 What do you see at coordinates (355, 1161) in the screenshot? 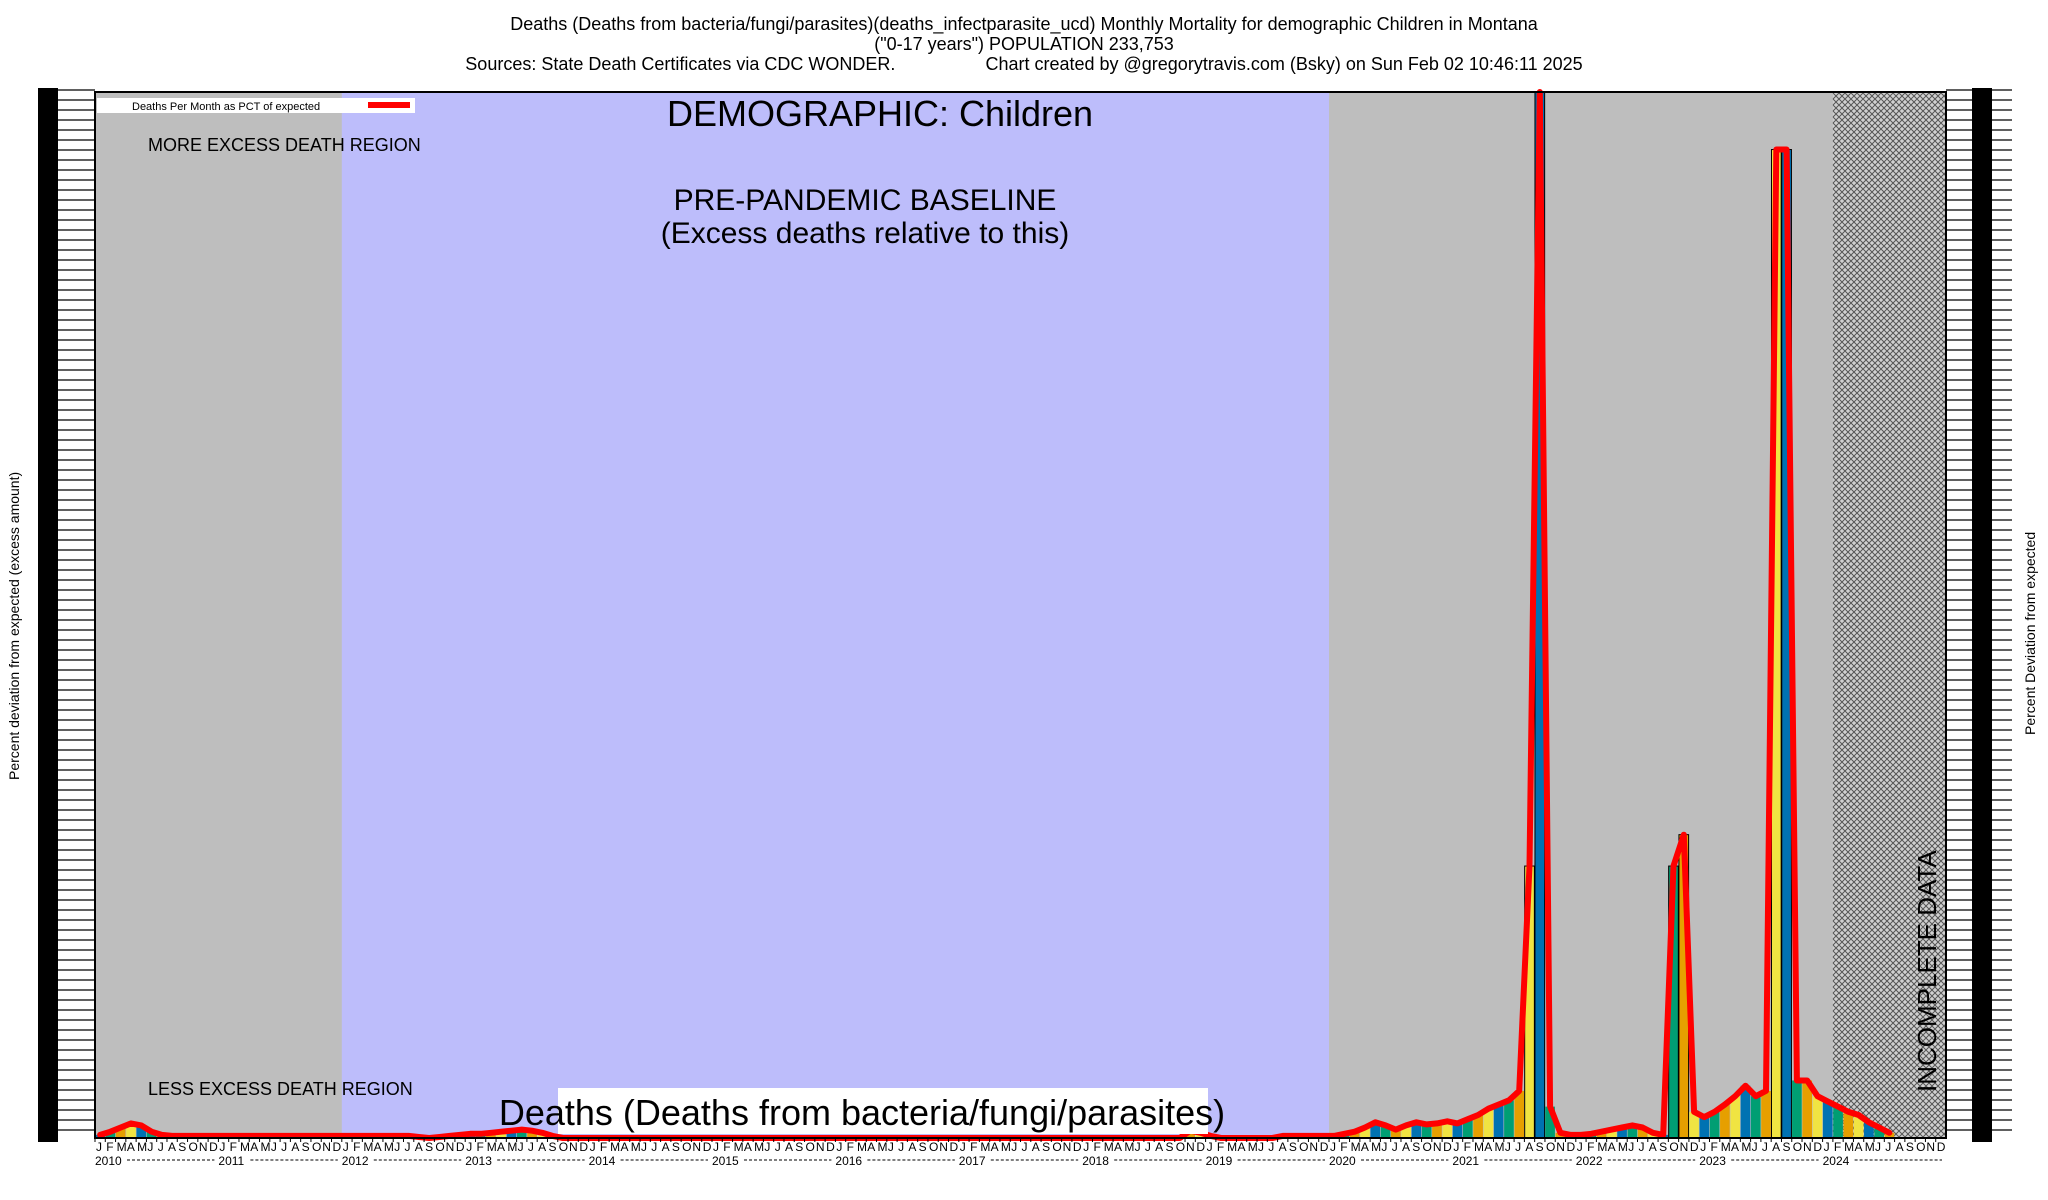
I see `x-year-label: 2012` at bounding box center [355, 1161].